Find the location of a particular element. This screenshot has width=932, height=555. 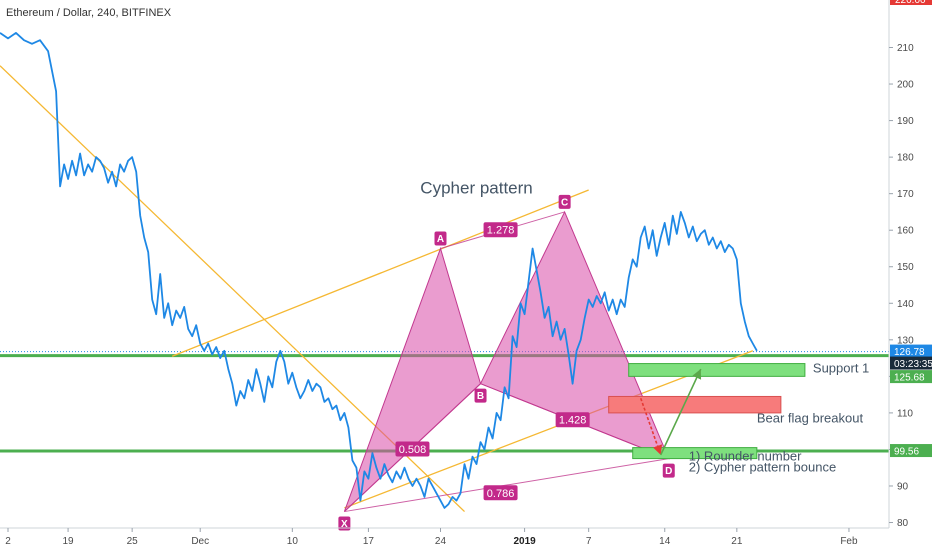

price-tag-label: 125.68 is located at coordinates (909, 378).